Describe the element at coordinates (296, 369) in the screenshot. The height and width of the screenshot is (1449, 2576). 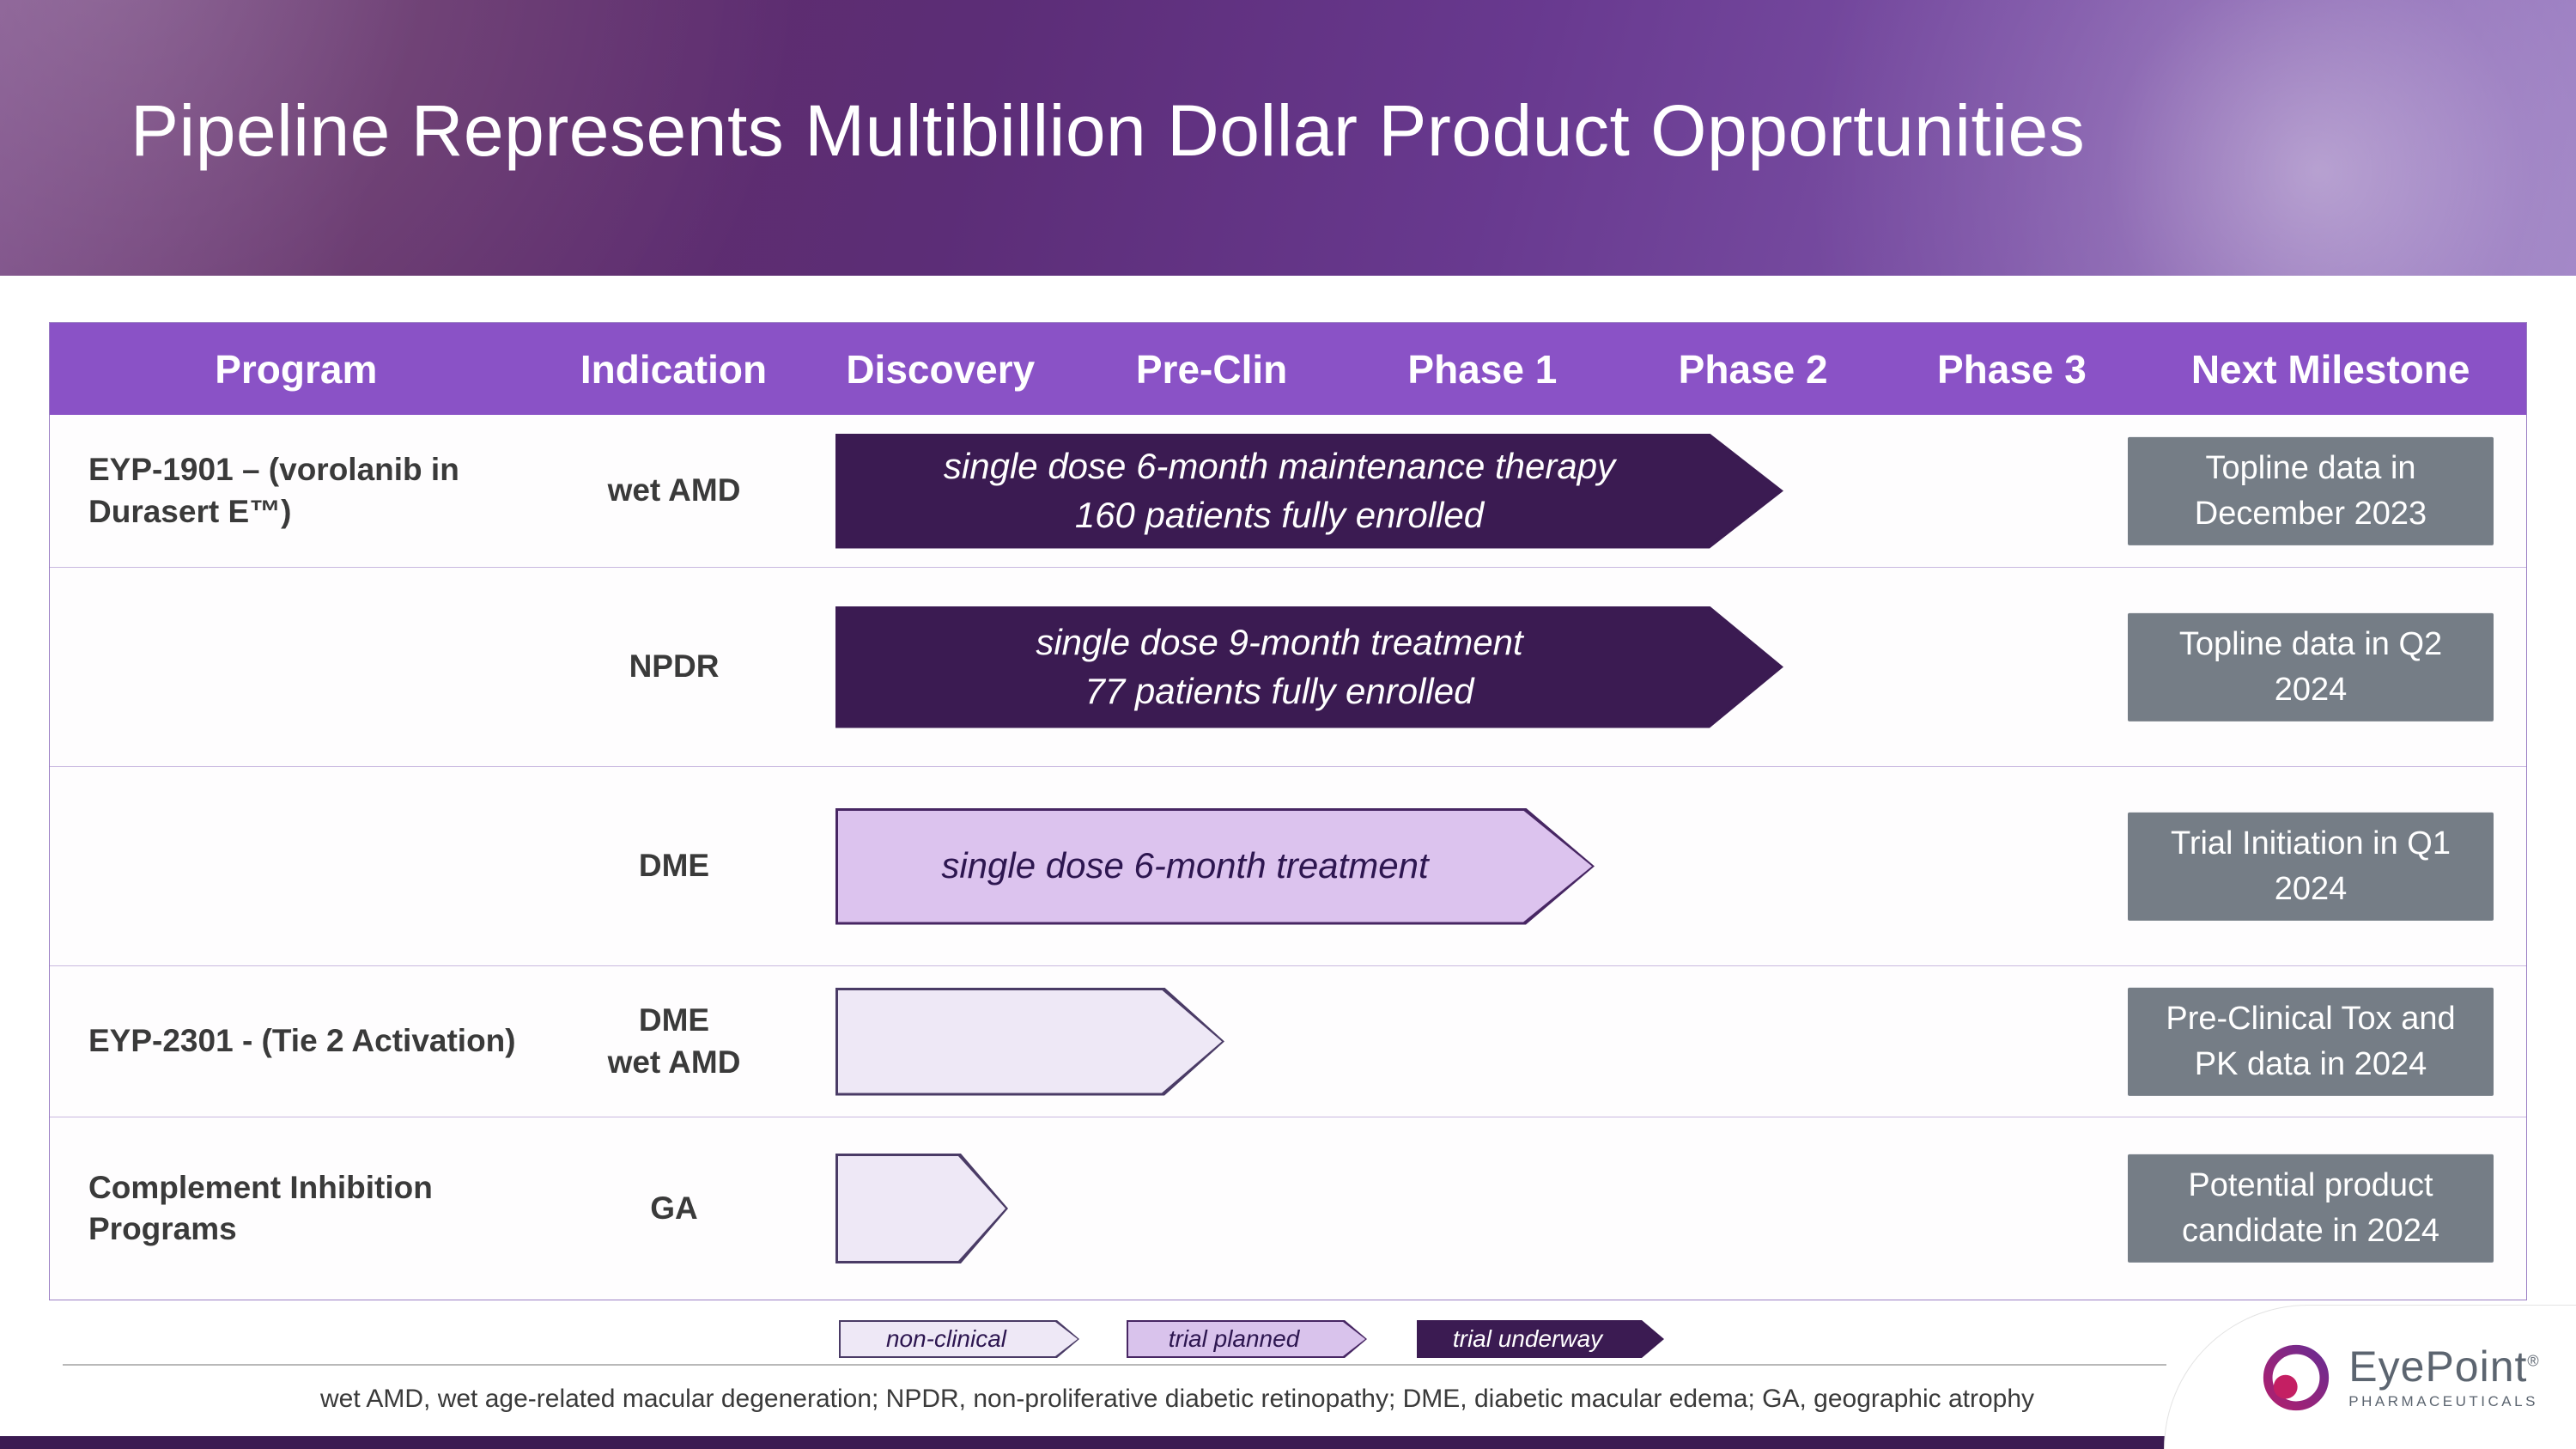
I see `column-header-program: Program` at that location.